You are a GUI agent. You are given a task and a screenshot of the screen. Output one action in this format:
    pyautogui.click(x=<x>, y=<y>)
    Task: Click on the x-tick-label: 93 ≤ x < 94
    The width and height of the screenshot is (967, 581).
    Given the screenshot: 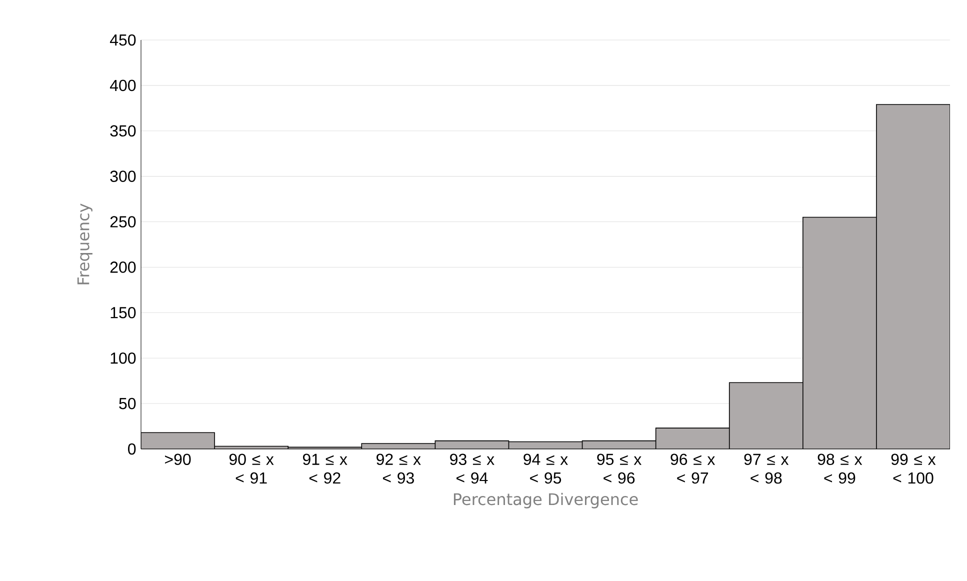 What is the action you would take?
    pyautogui.click(x=472, y=469)
    